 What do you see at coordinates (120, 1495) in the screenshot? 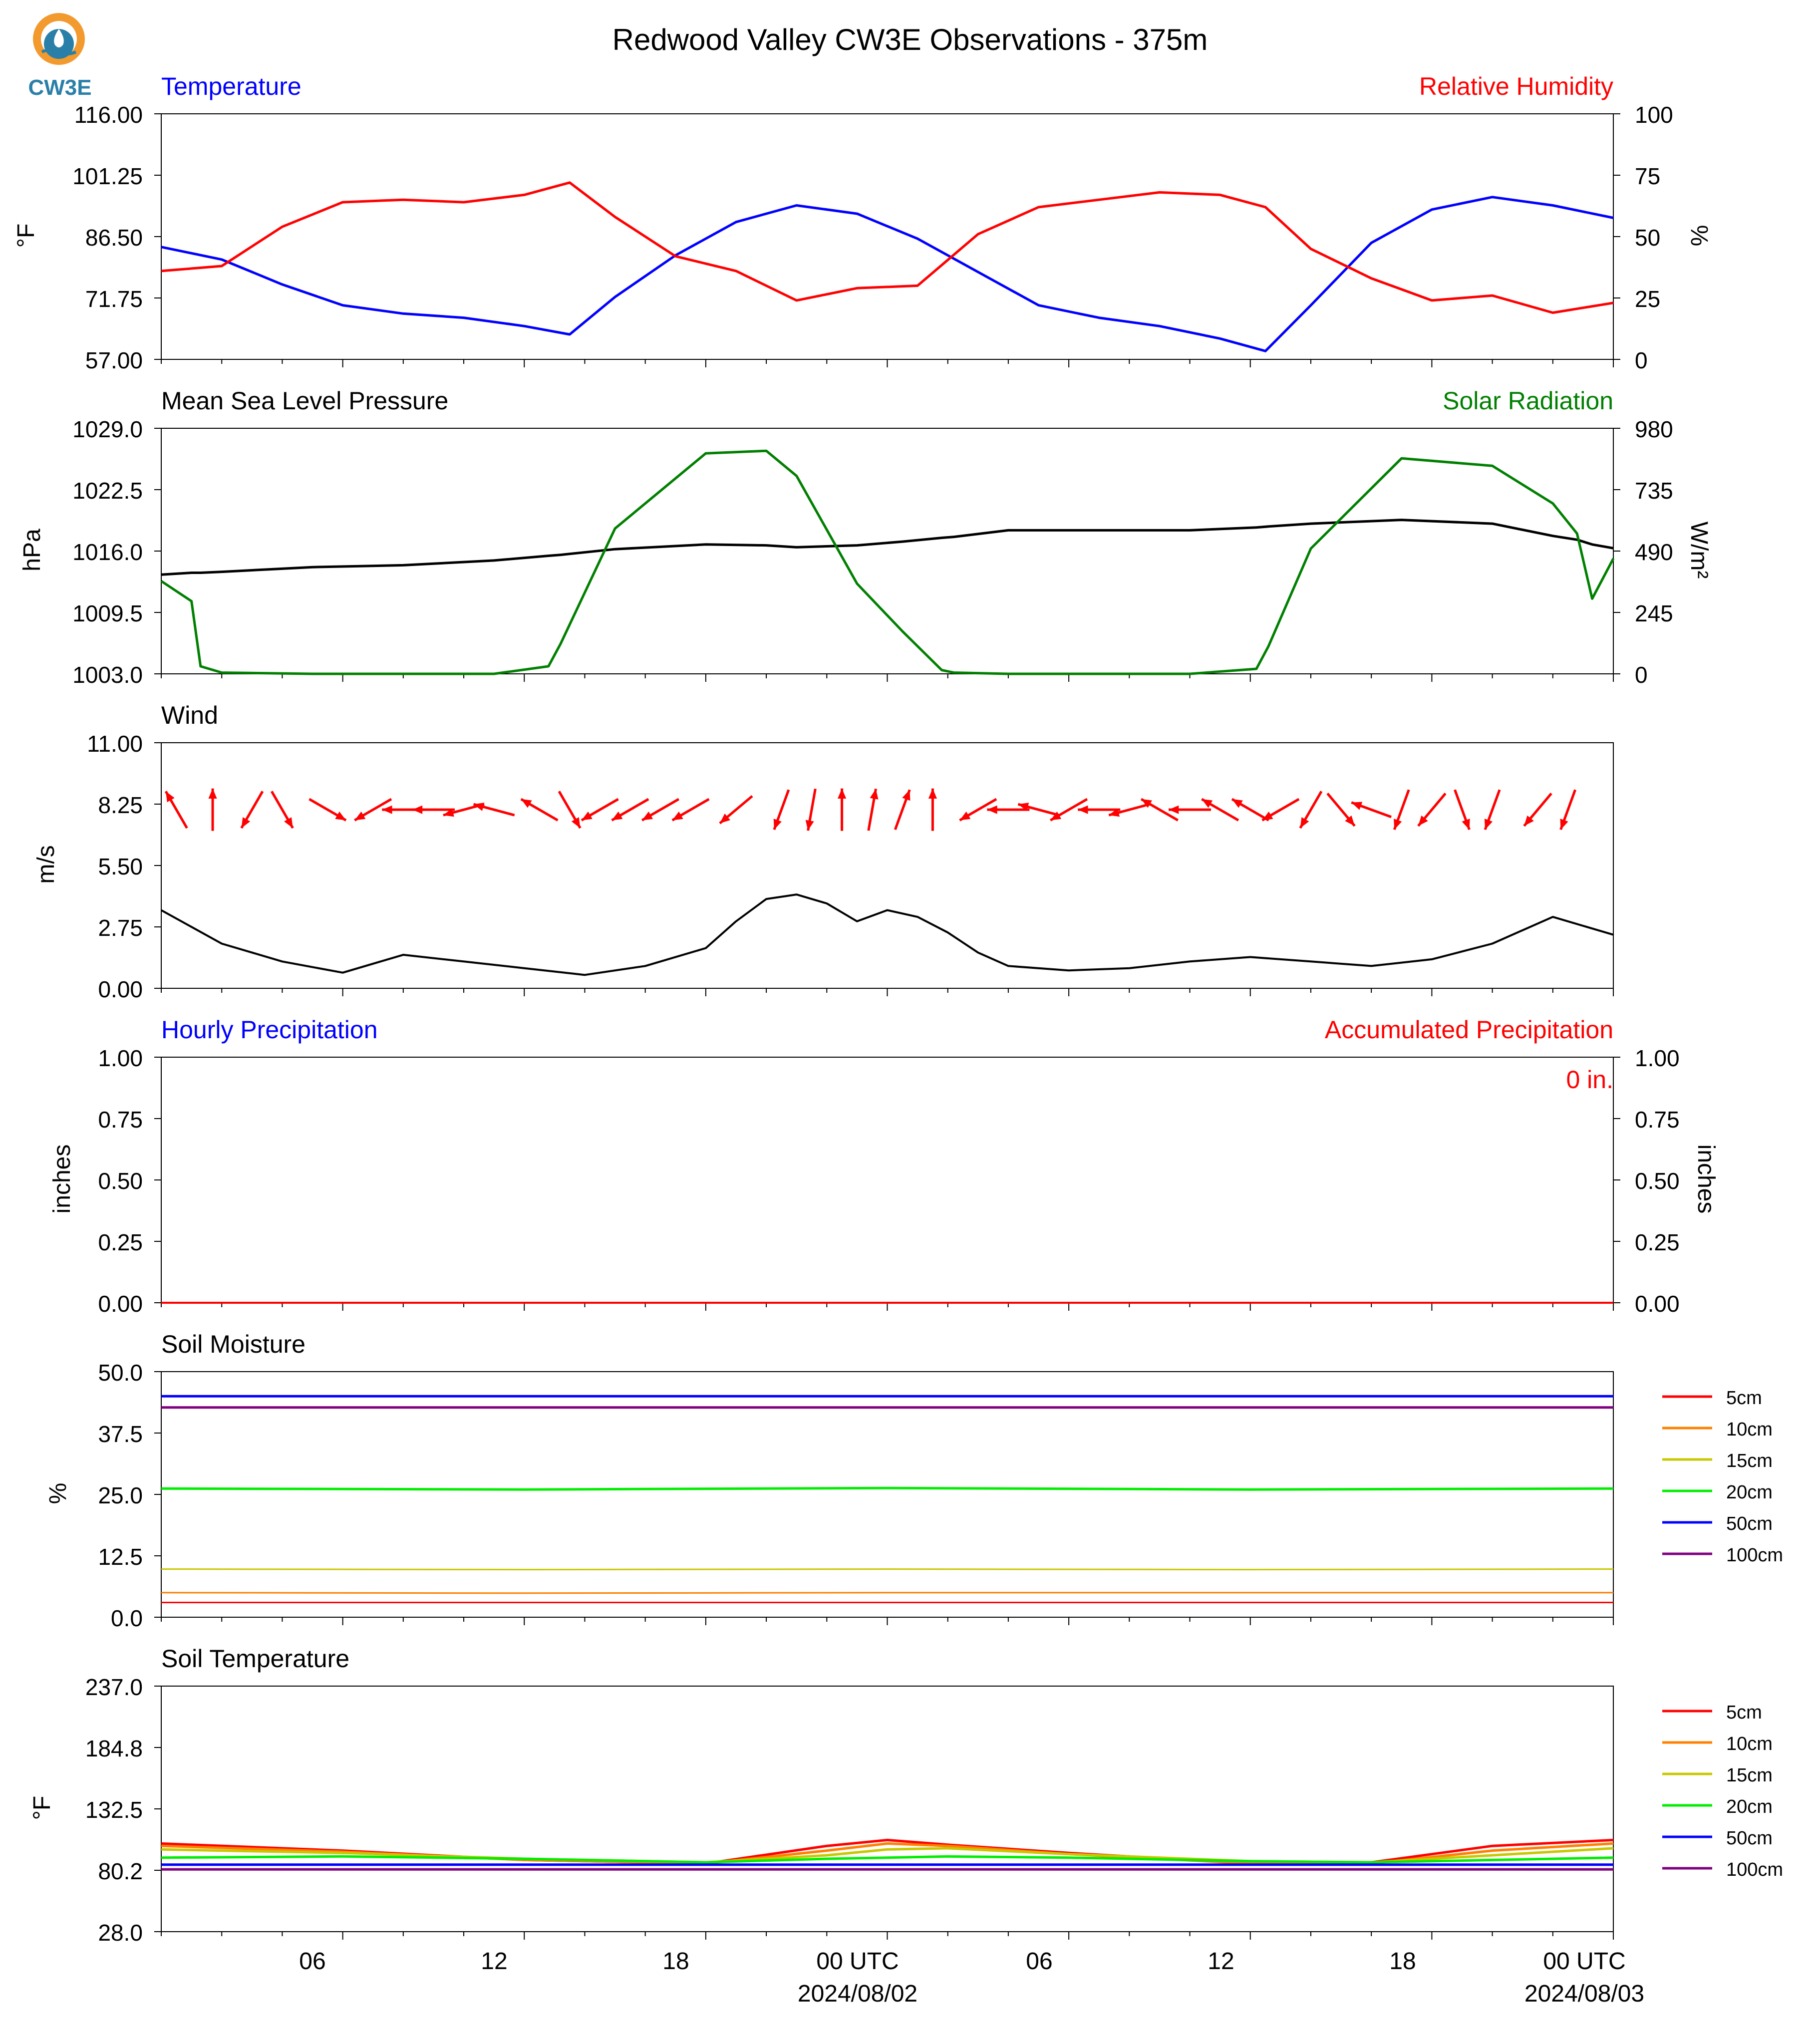
I see `soil-moisture-tick: 25.0` at bounding box center [120, 1495].